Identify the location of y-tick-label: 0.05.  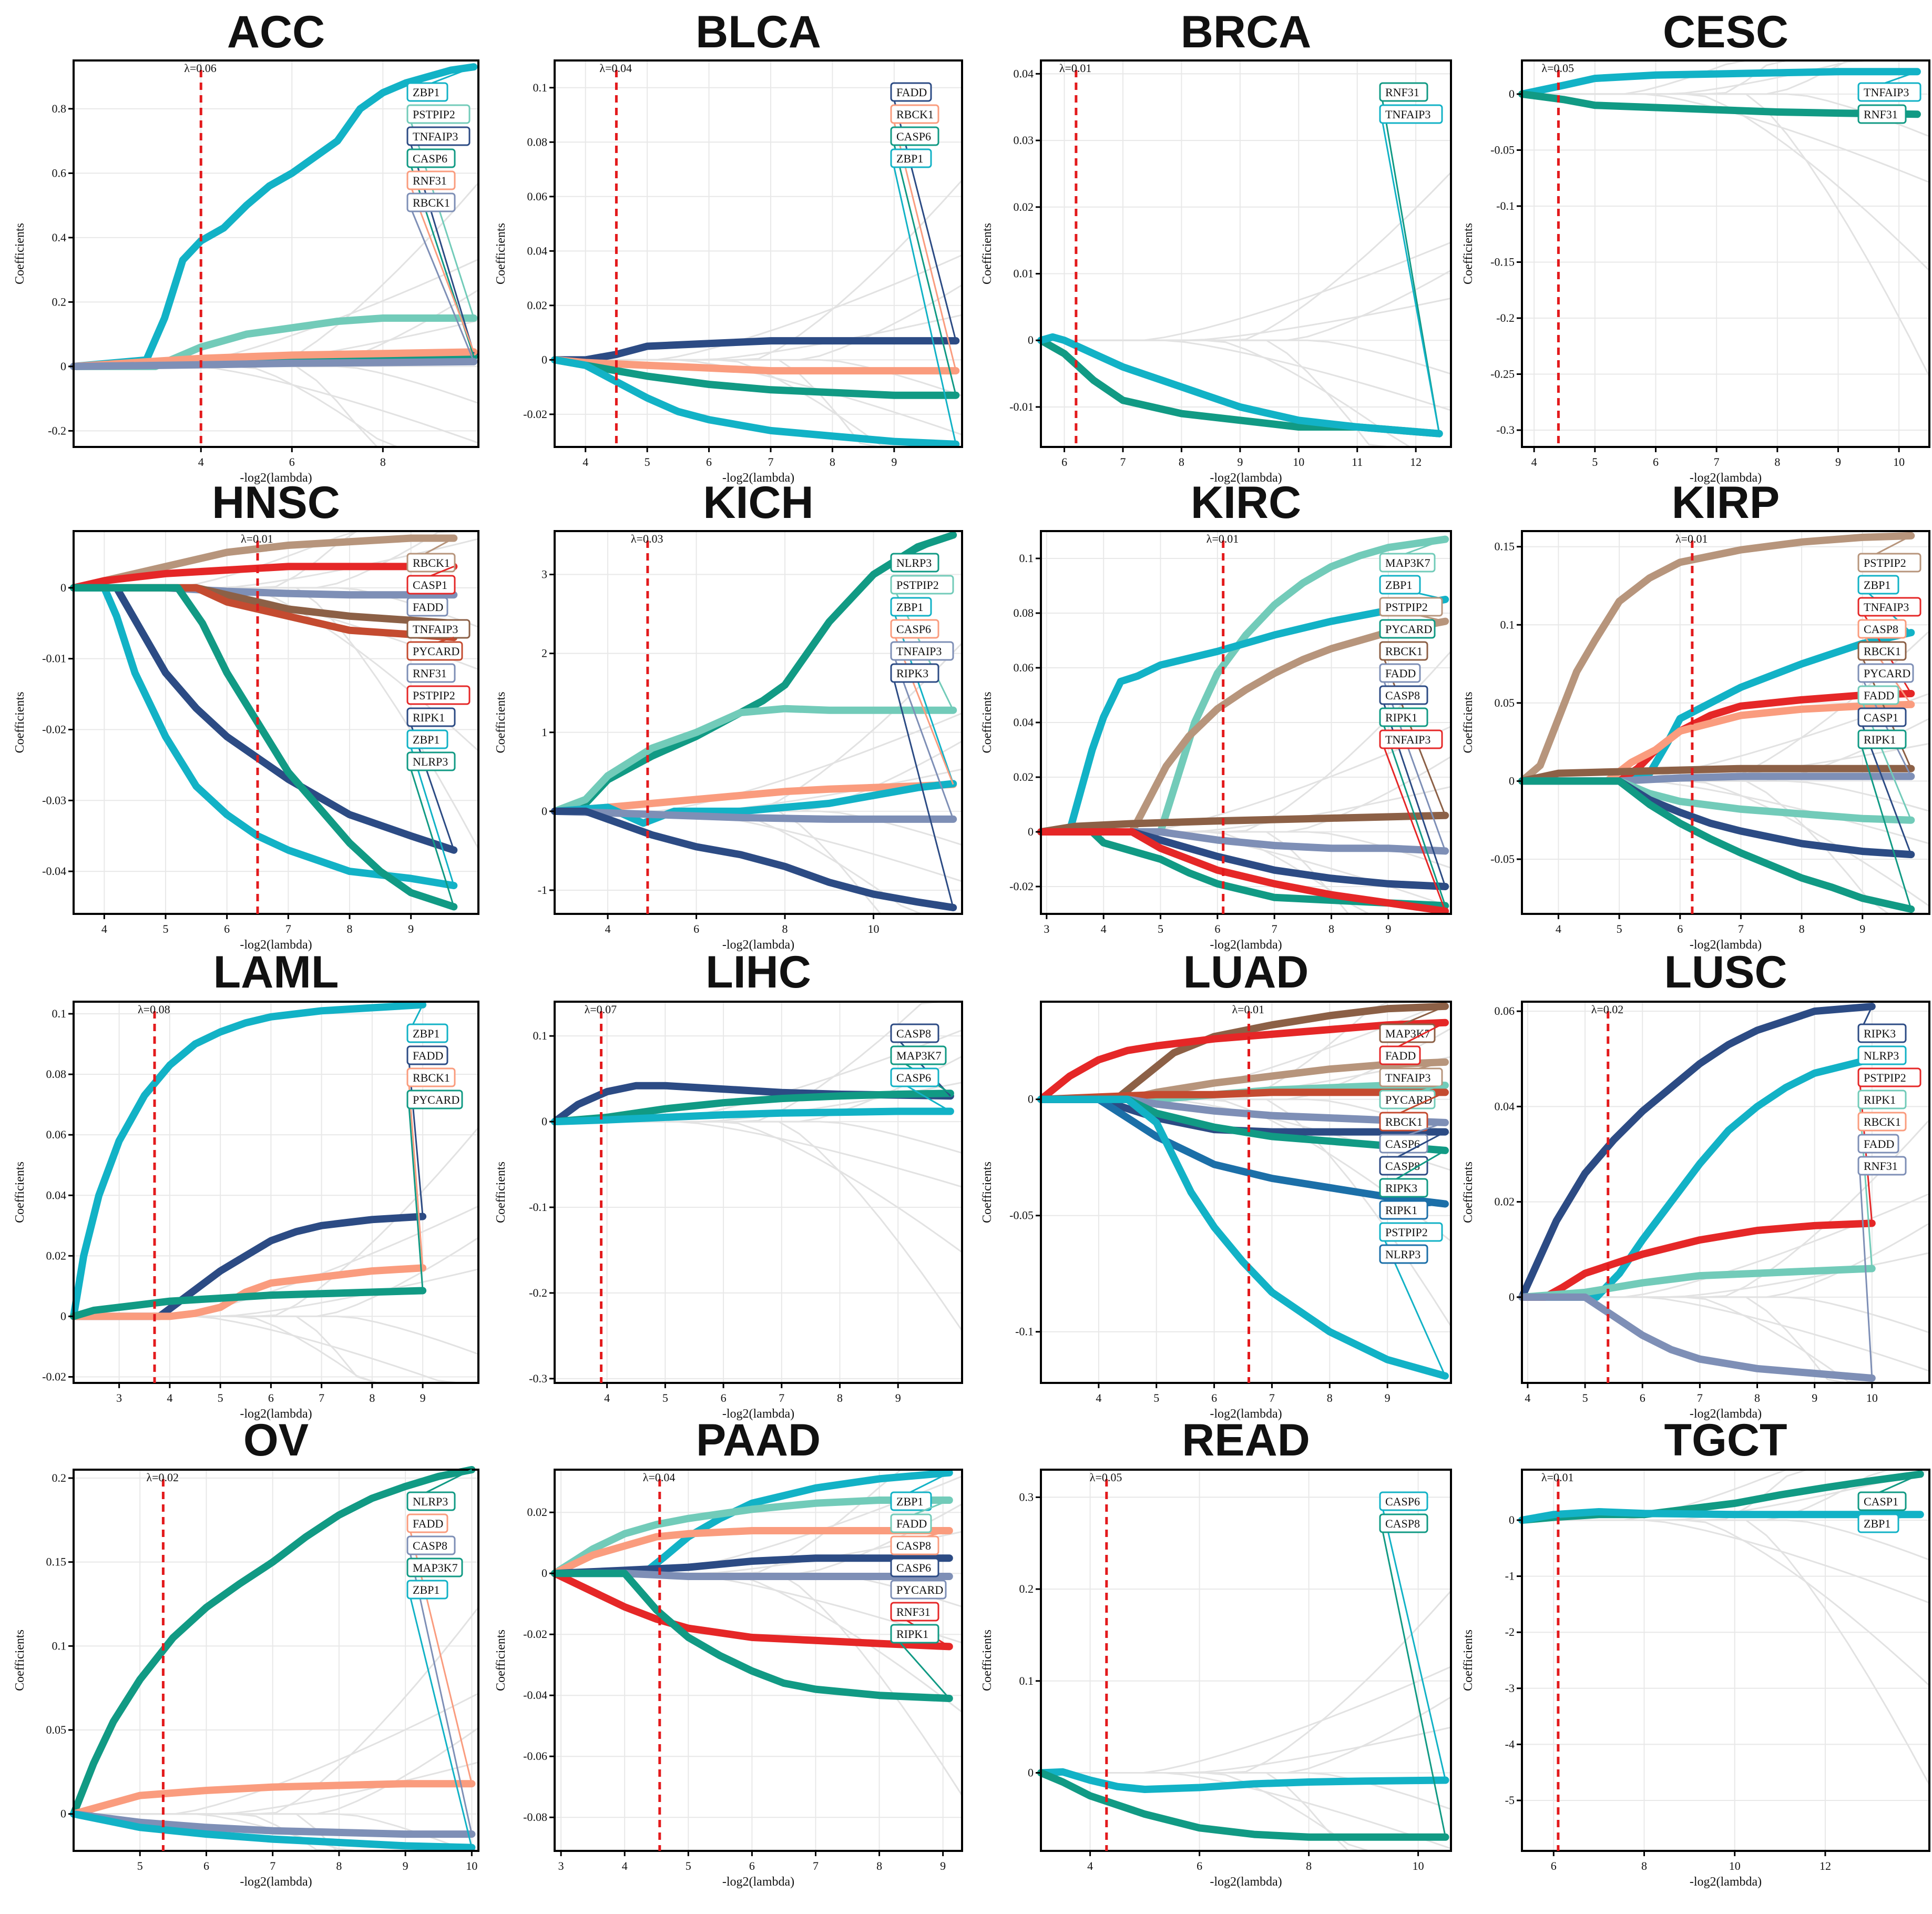
(1505, 703).